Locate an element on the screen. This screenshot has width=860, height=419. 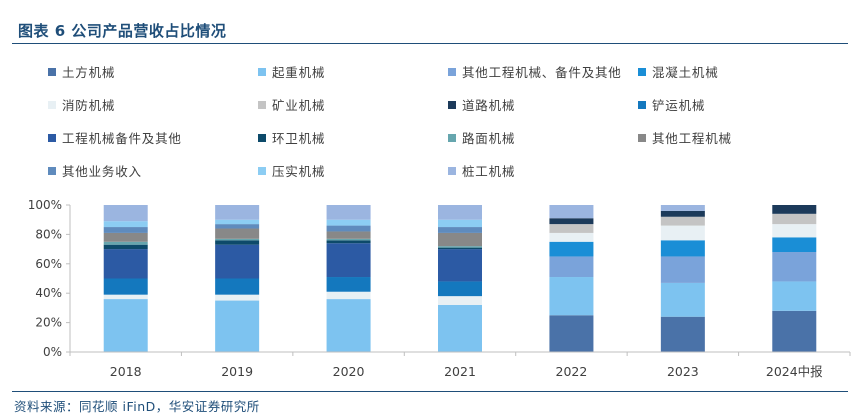
legend-label: 混凝土机械 is located at coordinates (685, 72).